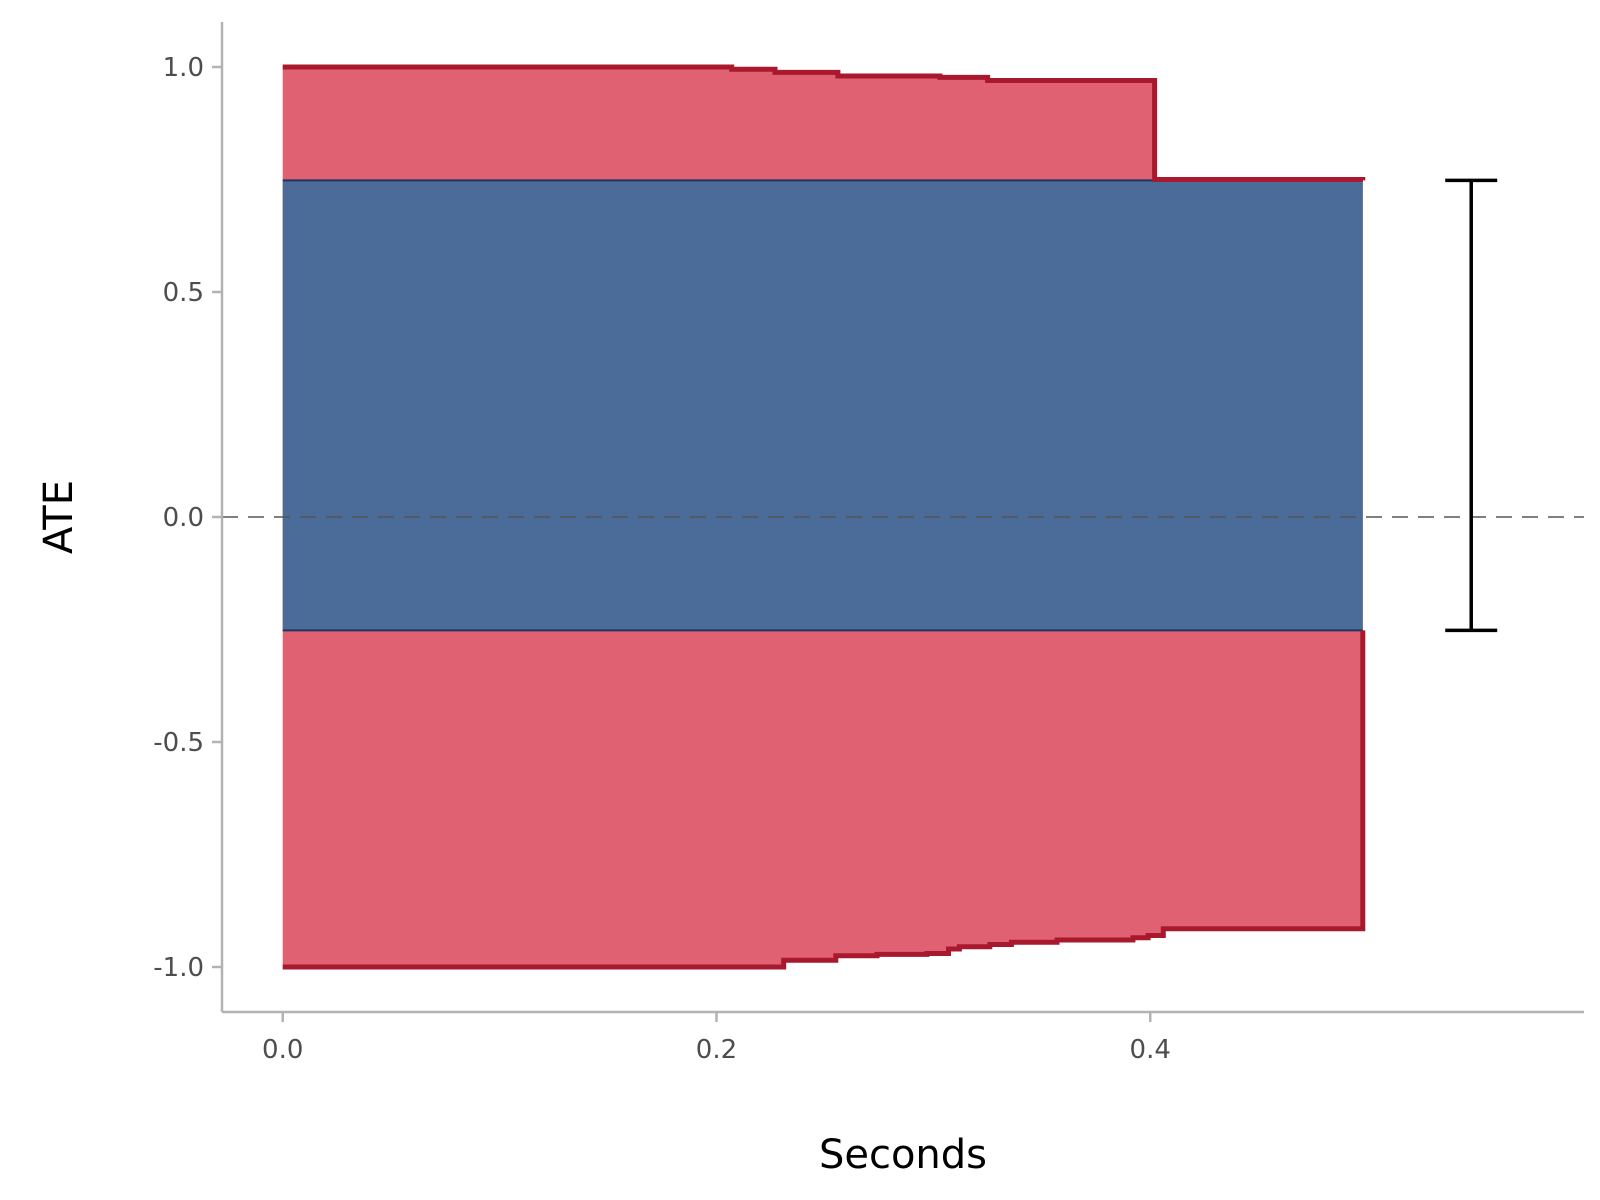  What do you see at coordinates (183, 68) in the screenshot?
I see `y-tick-label: 1.0` at bounding box center [183, 68].